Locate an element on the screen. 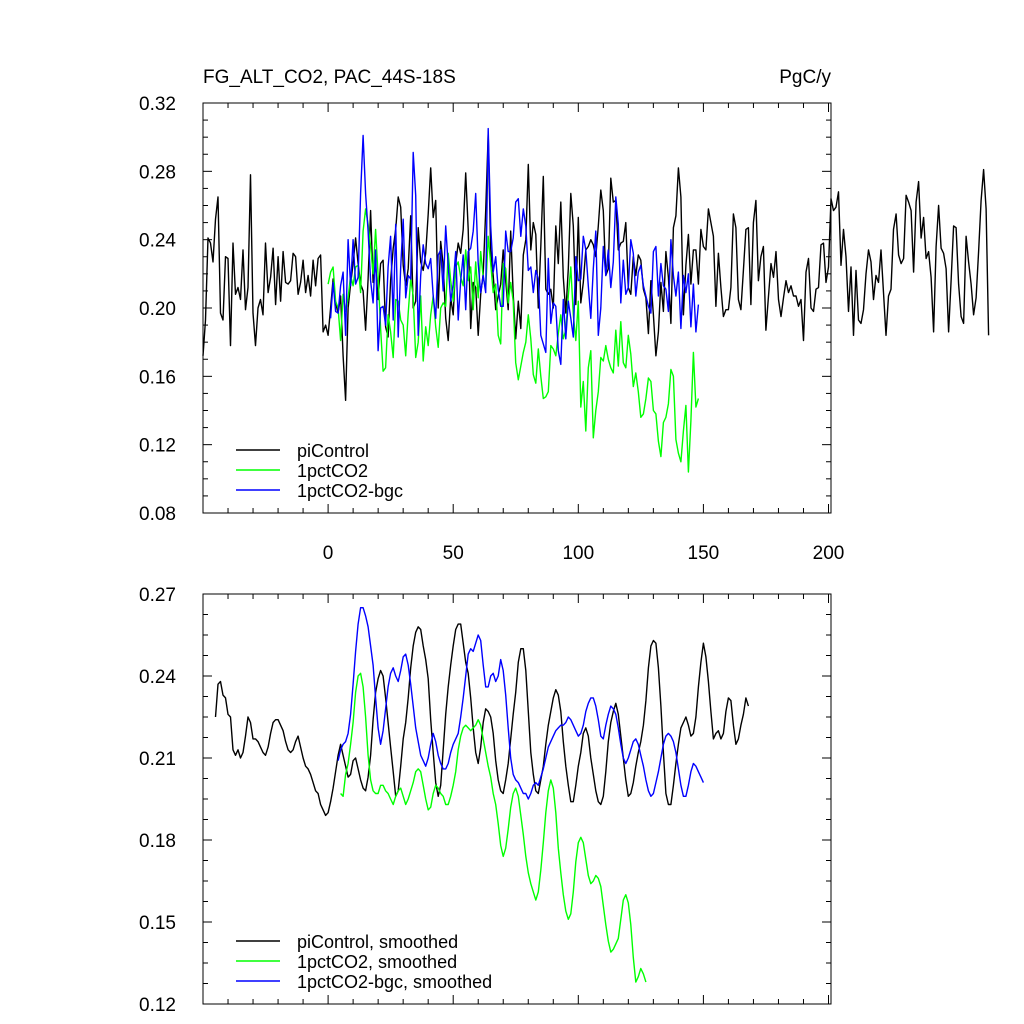 This screenshot has height=1024, width=1024. y-tick-label: 0.32 is located at coordinates (157, 104).